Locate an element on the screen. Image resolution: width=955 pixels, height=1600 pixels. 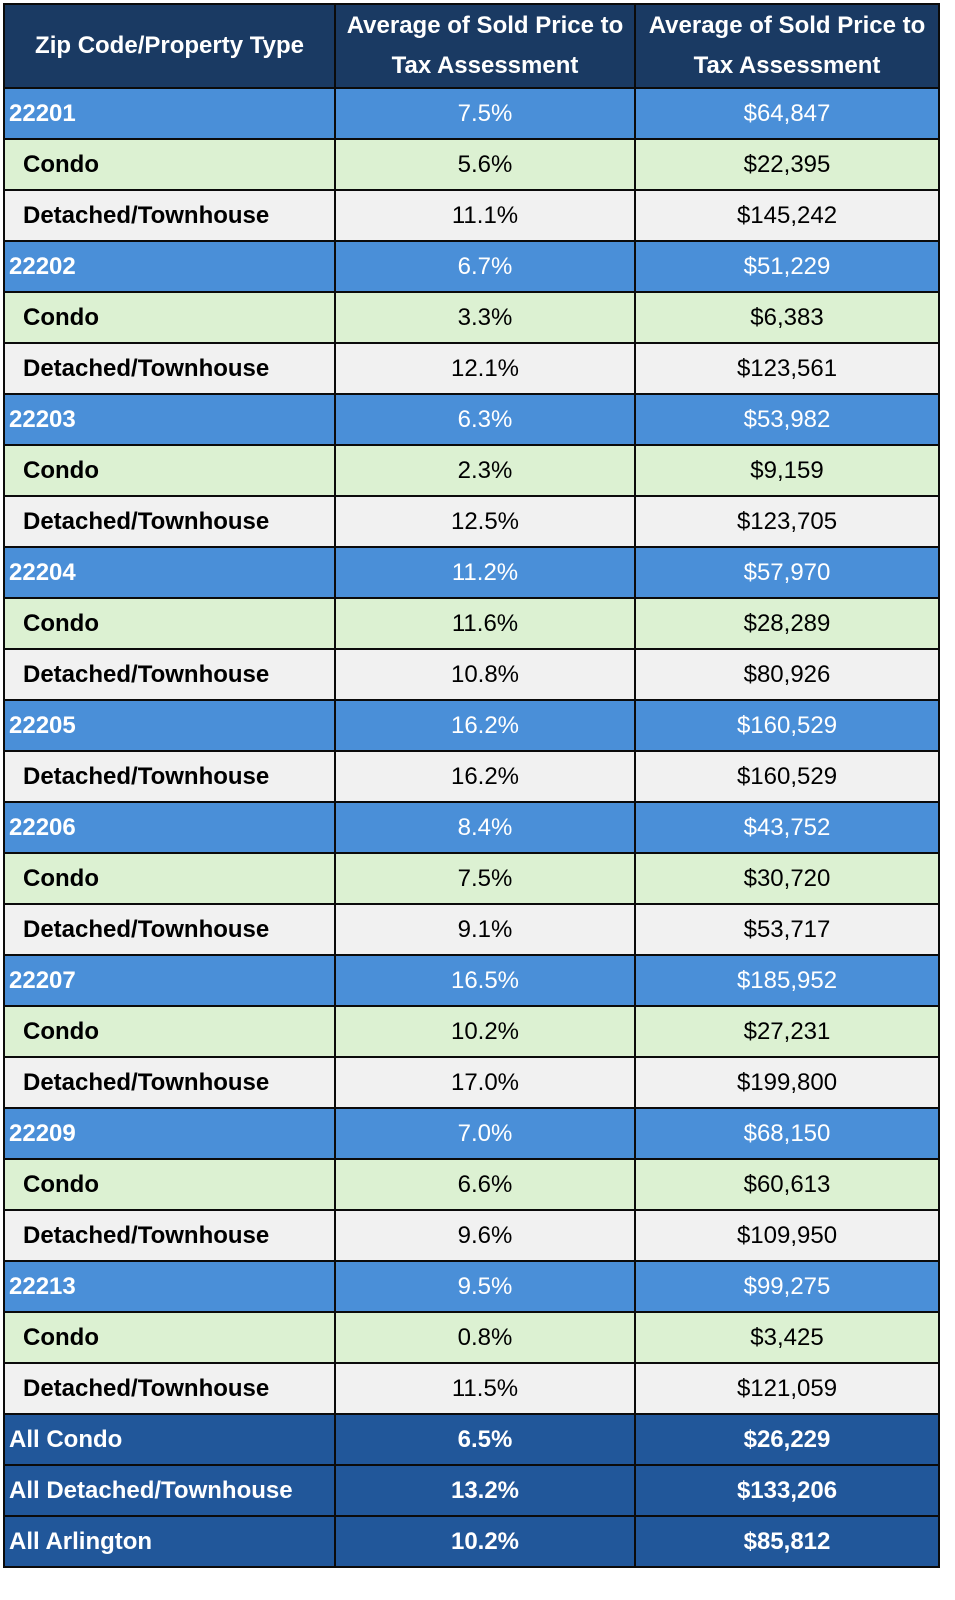
zip-row: 22203 6.3% $53,982 is located at coordinates (471, 419).